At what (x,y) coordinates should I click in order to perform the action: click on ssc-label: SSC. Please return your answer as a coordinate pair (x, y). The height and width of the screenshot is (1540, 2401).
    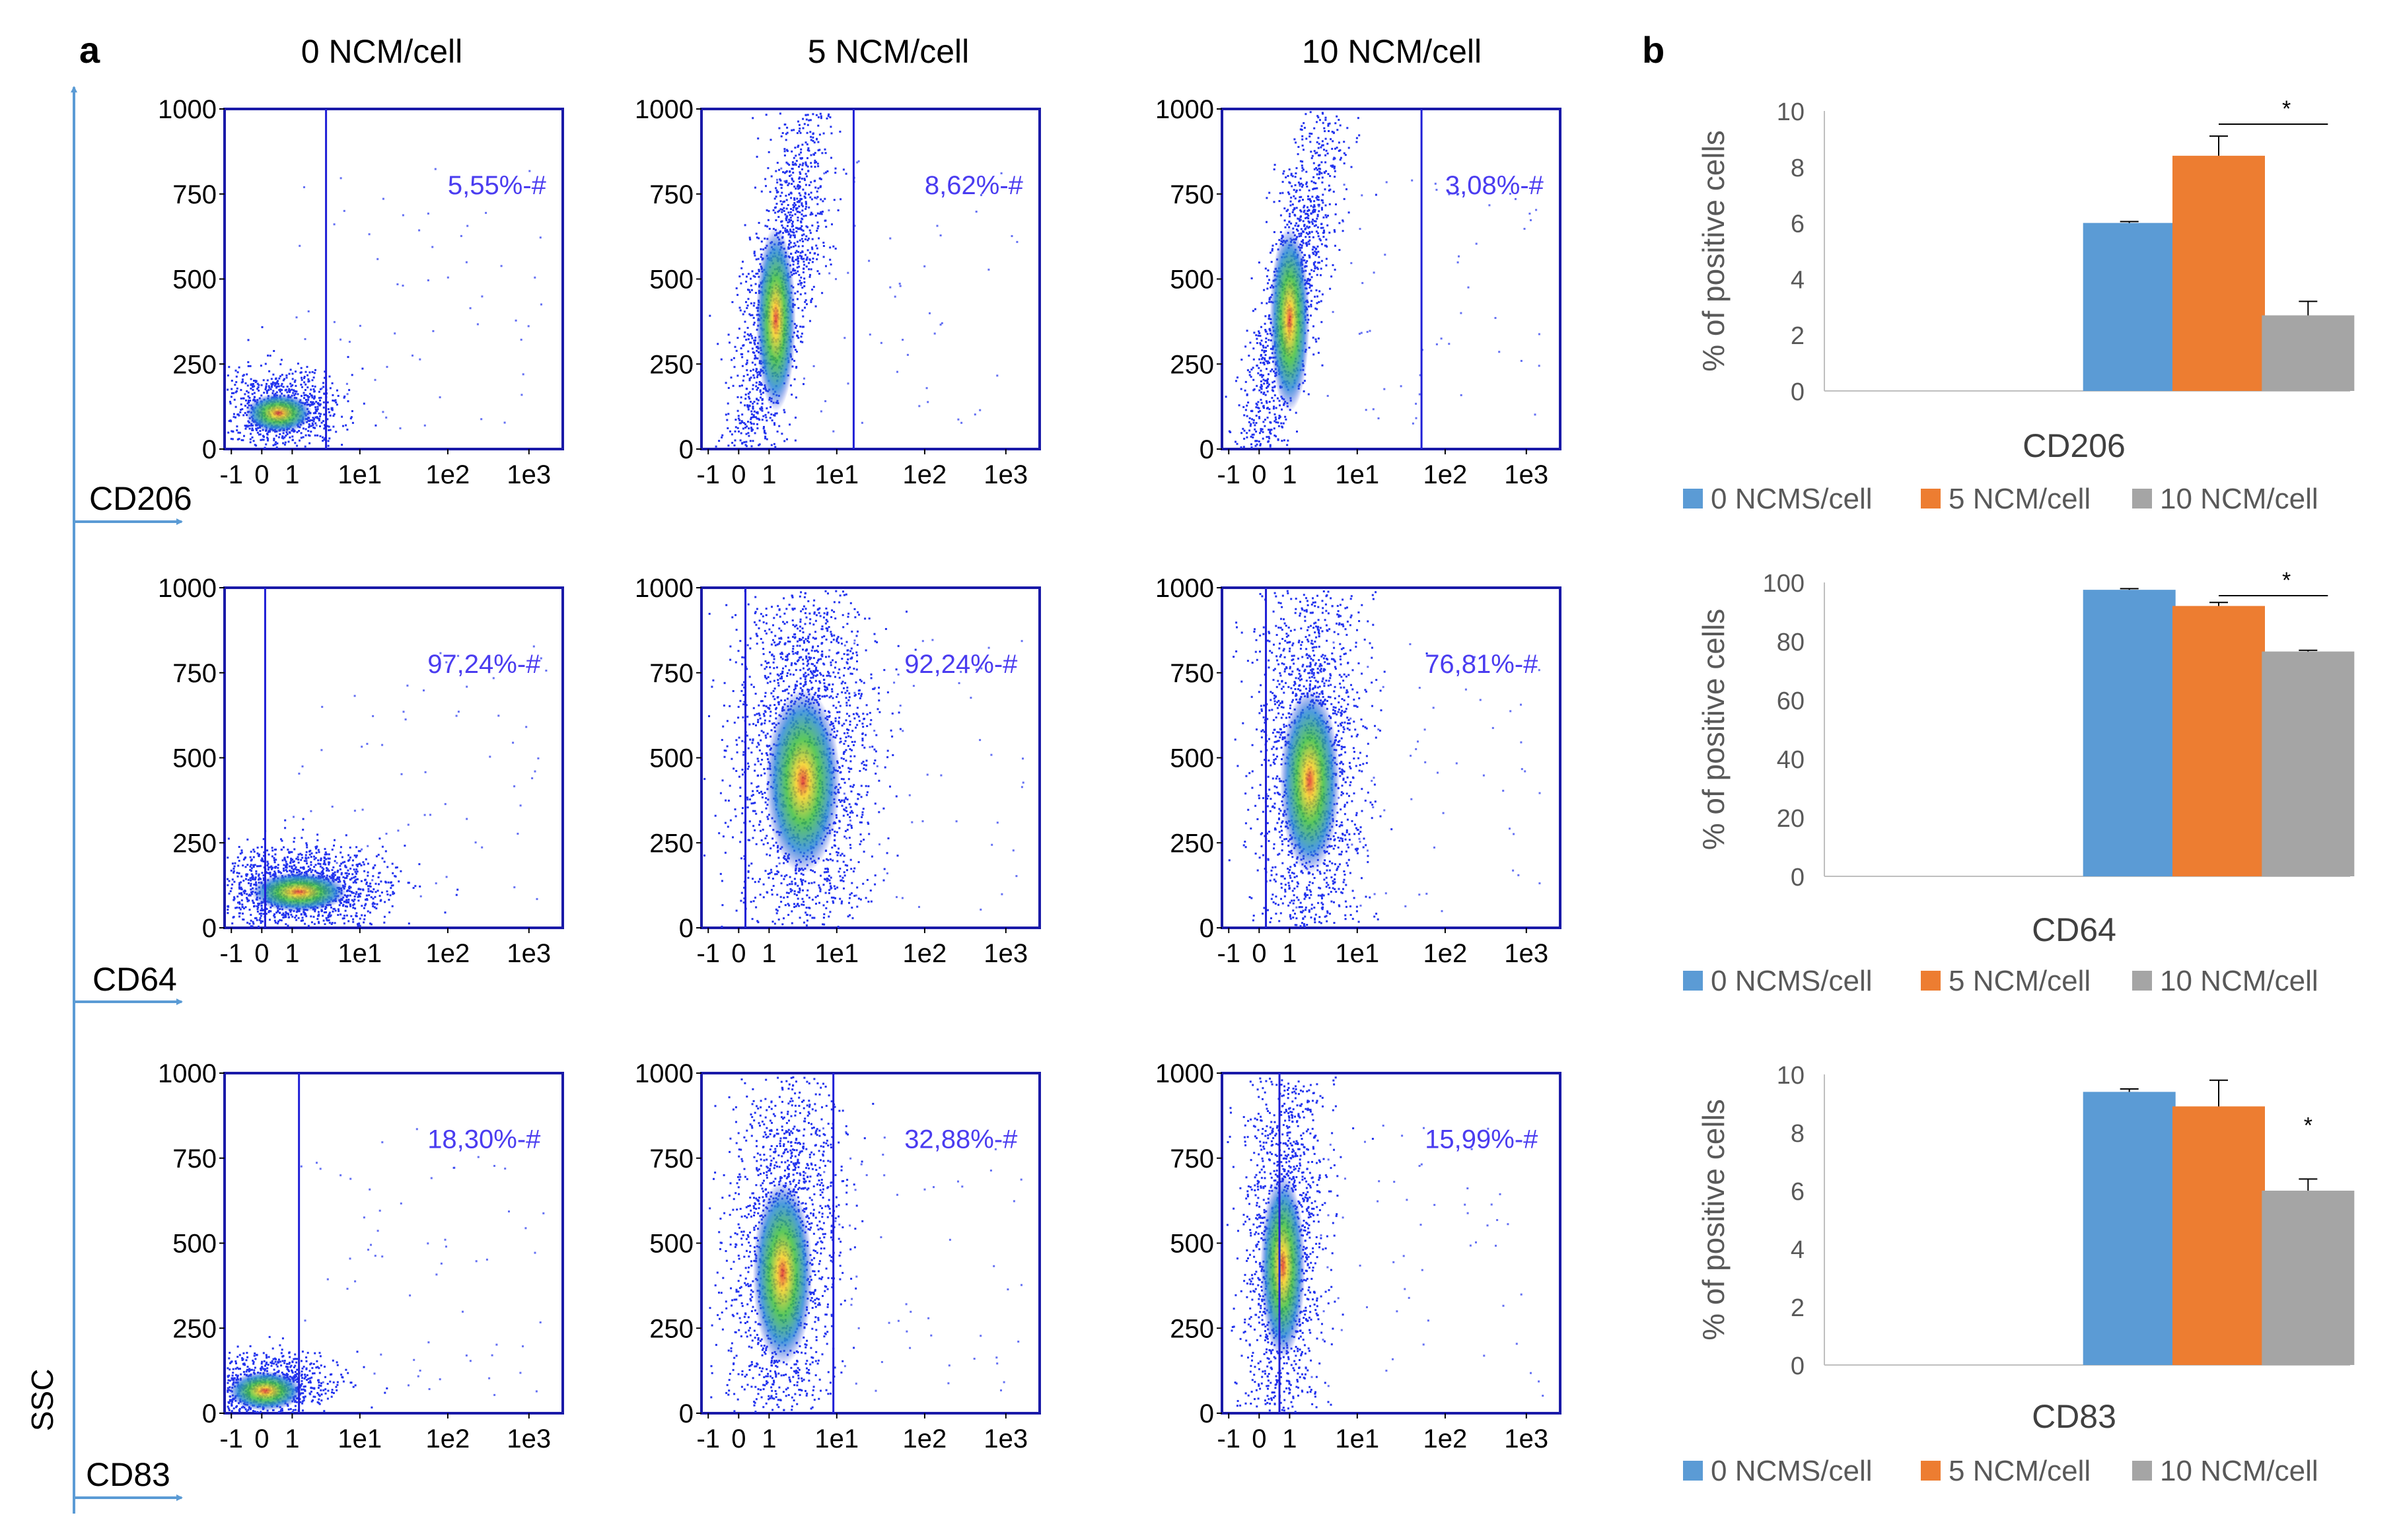
    Looking at the image, I should click on (42, 1400).